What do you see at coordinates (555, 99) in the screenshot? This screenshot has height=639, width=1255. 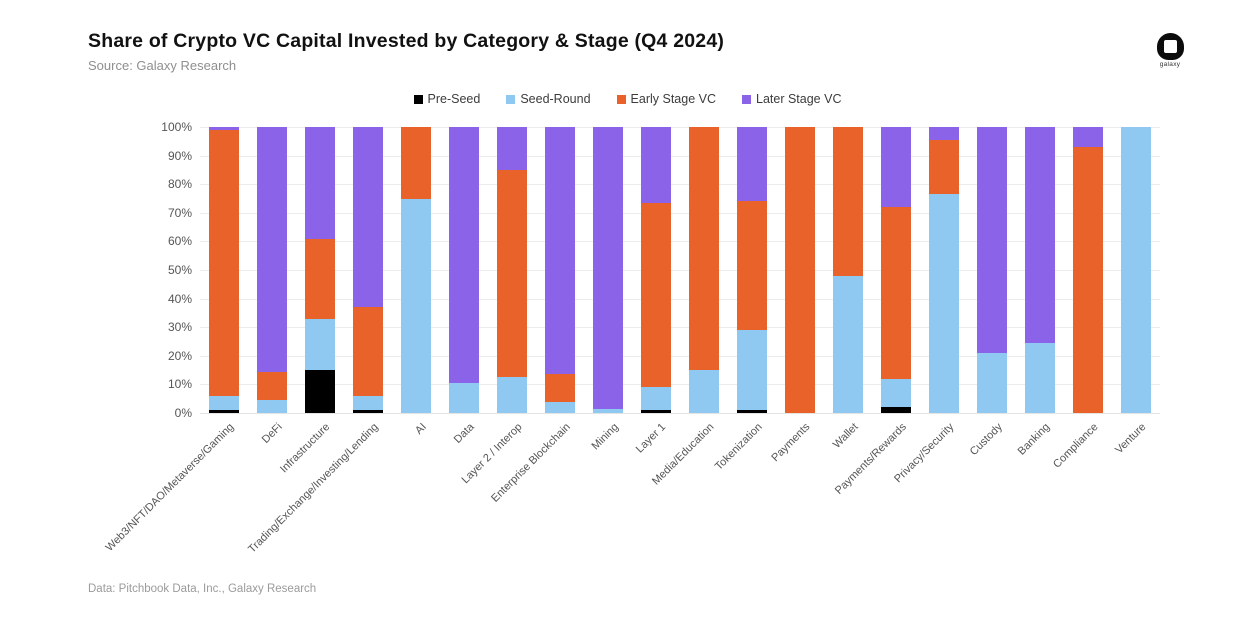 I see `legend-label: Seed-Round` at bounding box center [555, 99].